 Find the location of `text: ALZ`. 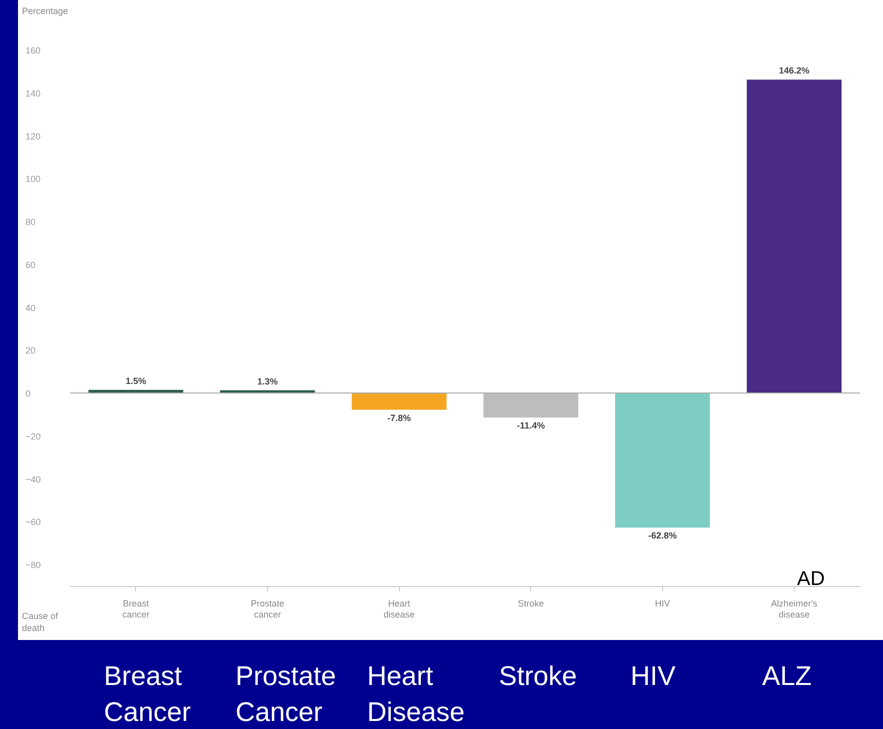

text: ALZ is located at coordinates (787, 676).